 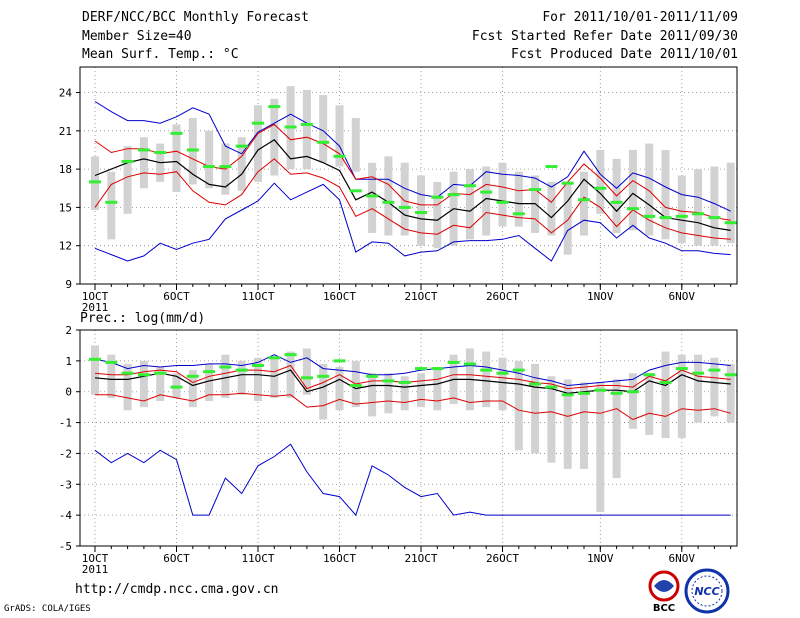 I want to click on y-tick-label: 18, so click(x=65, y=169).